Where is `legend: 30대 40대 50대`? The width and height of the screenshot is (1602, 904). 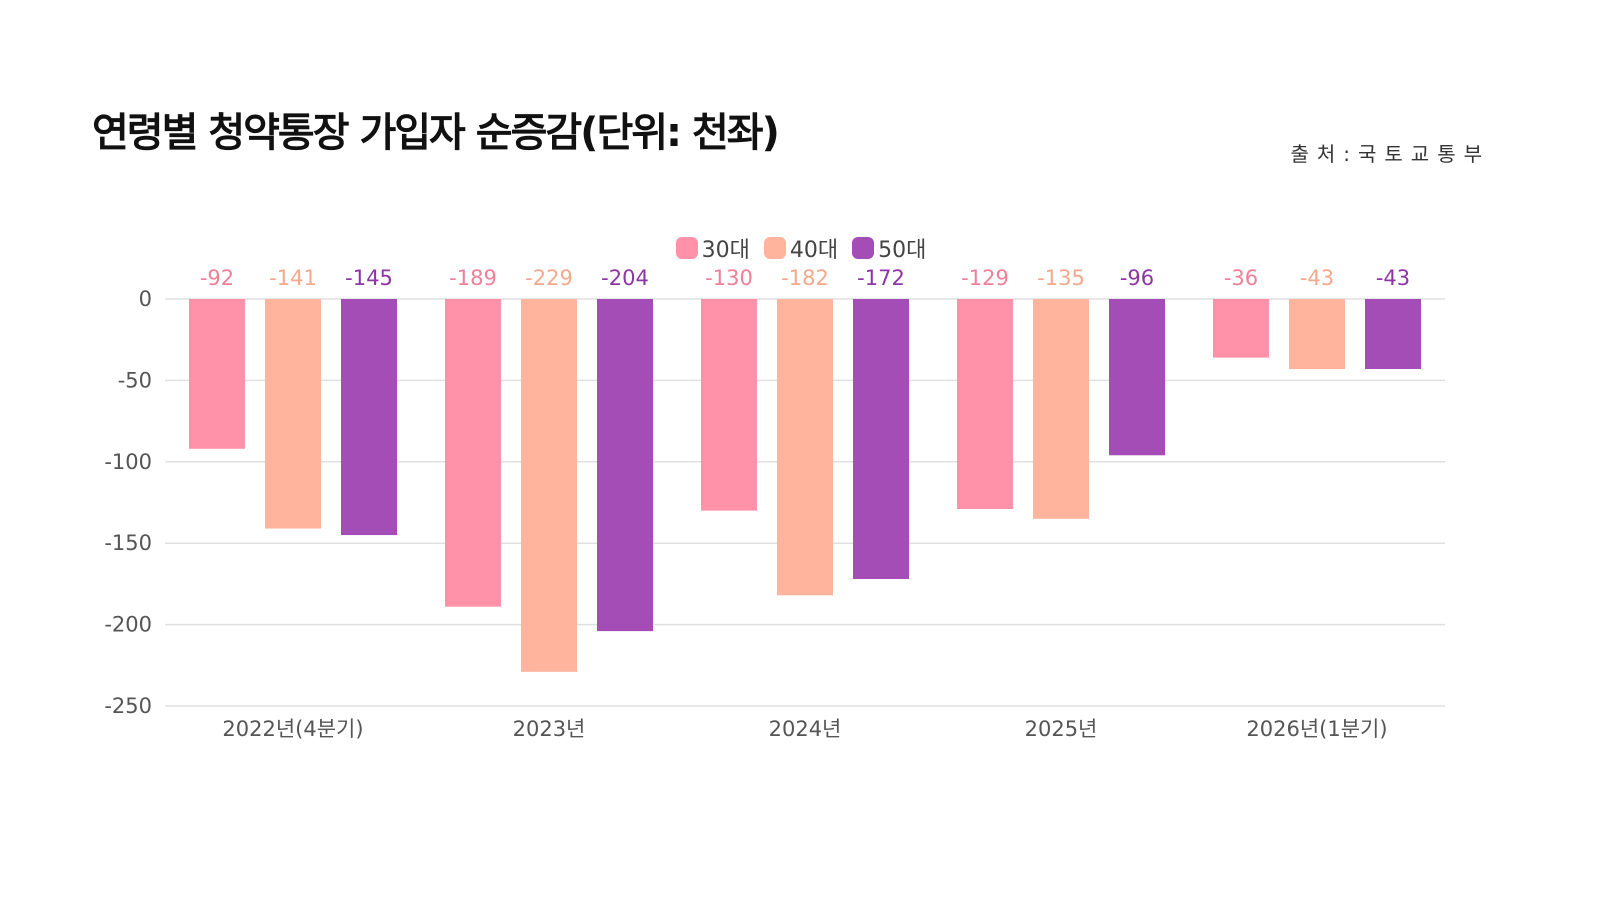
legend: 30대 40대 50대 is located at coordinates (801, 248).